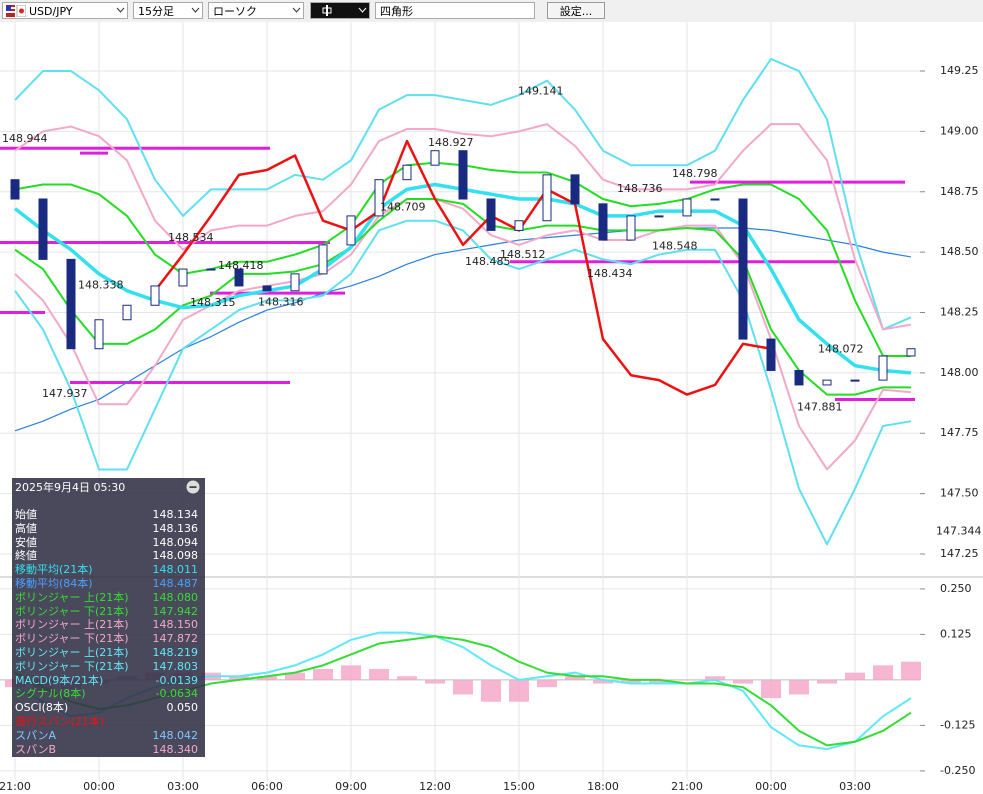 The height and width of the screenshot is (794, 983). Describe the element at coordinates (610, 273) in the screenshot. I see `price-label: 148.434` at that location.